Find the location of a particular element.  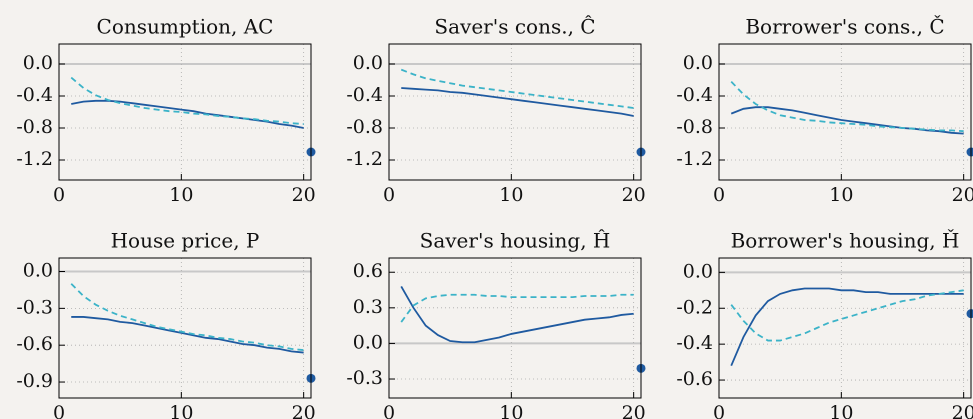

panel-title: Consumption, AC is located at coordinates (185, 27).